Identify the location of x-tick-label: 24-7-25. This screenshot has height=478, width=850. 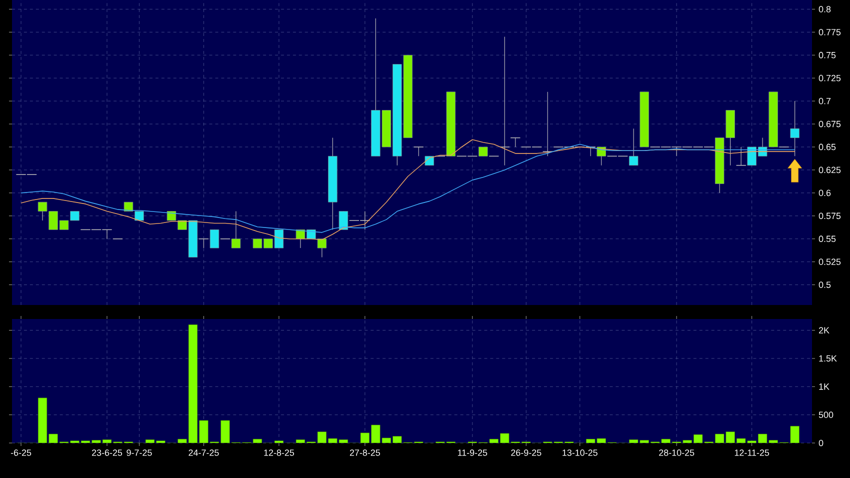
(203, 453).